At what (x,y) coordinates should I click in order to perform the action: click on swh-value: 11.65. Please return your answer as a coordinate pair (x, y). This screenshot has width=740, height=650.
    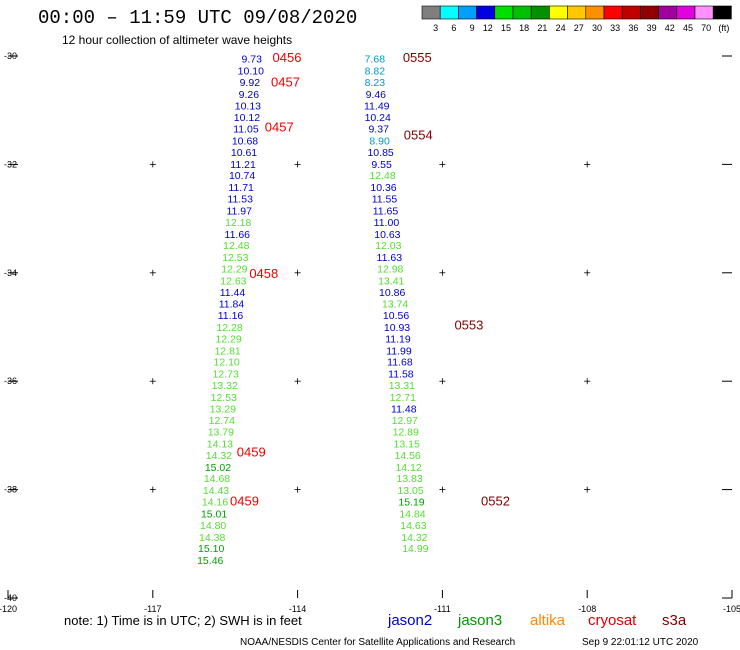
    Looking at the image, I should click on (386, 211).